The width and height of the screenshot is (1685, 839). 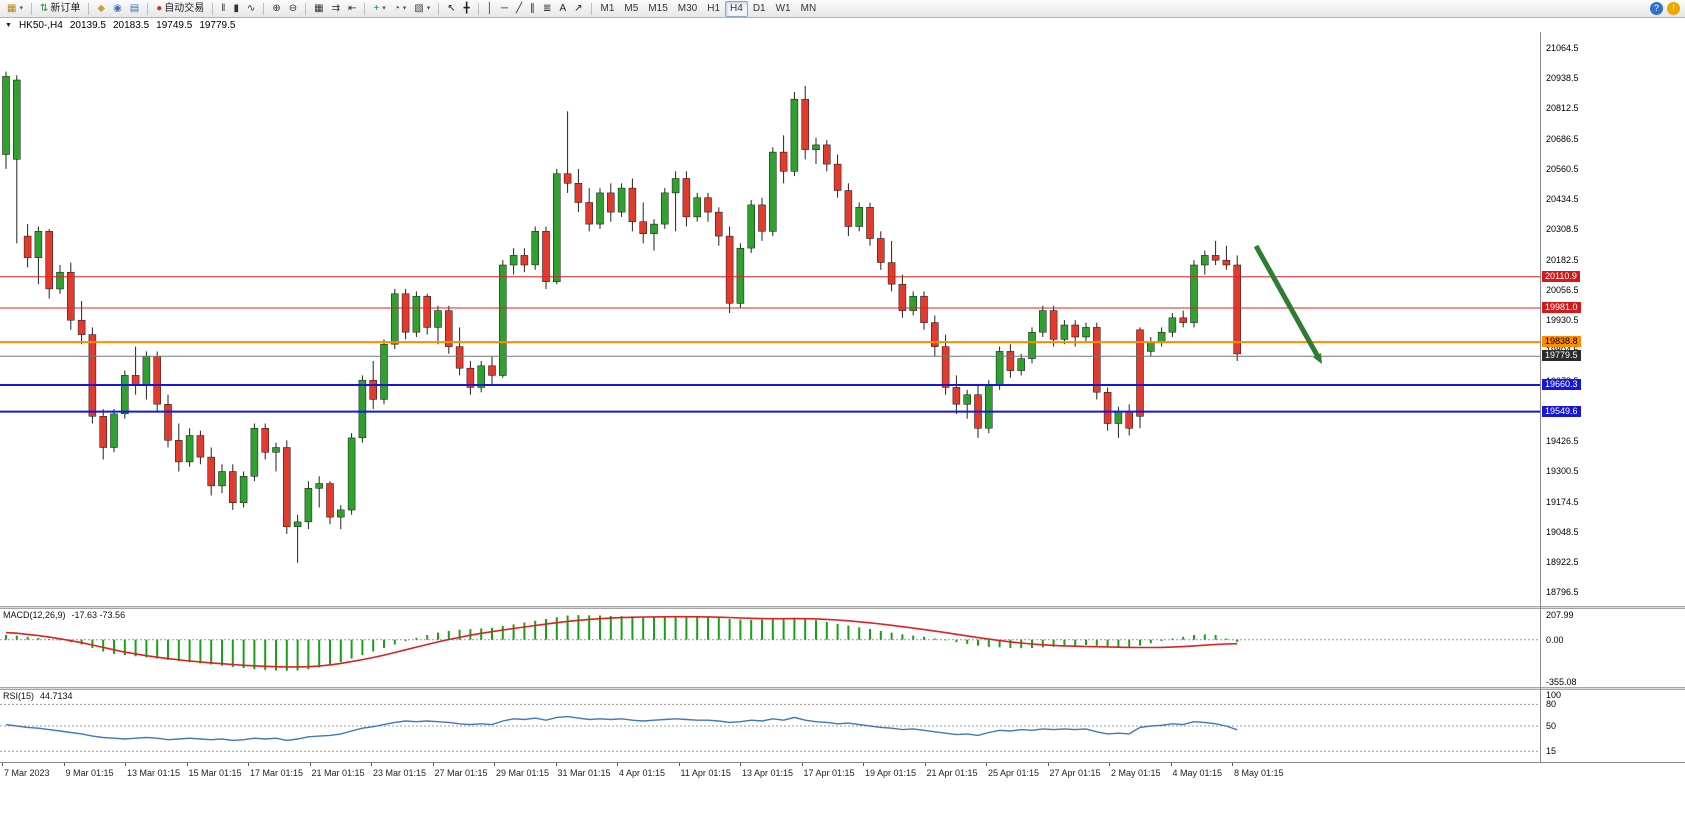 I want to click on zoom-in-button: ⊕, so click(x=276, y=9).